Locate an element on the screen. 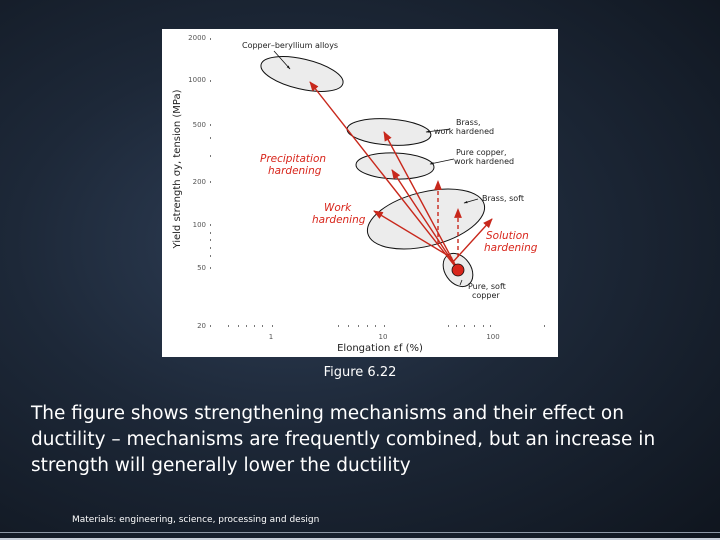 This screenshot has height=540, width=720. label-precipitation-1: Precipitation is located at coordinates (293, 159).